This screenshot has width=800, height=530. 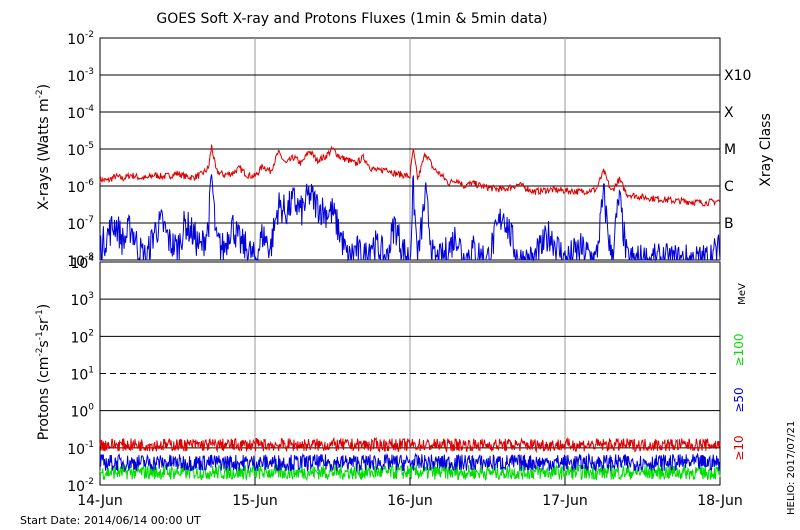 What do you see at coordinates (80, 76) in the screenshot?
I see `xray-tick-label: 10⁻³` at bounding box center [80, 76].